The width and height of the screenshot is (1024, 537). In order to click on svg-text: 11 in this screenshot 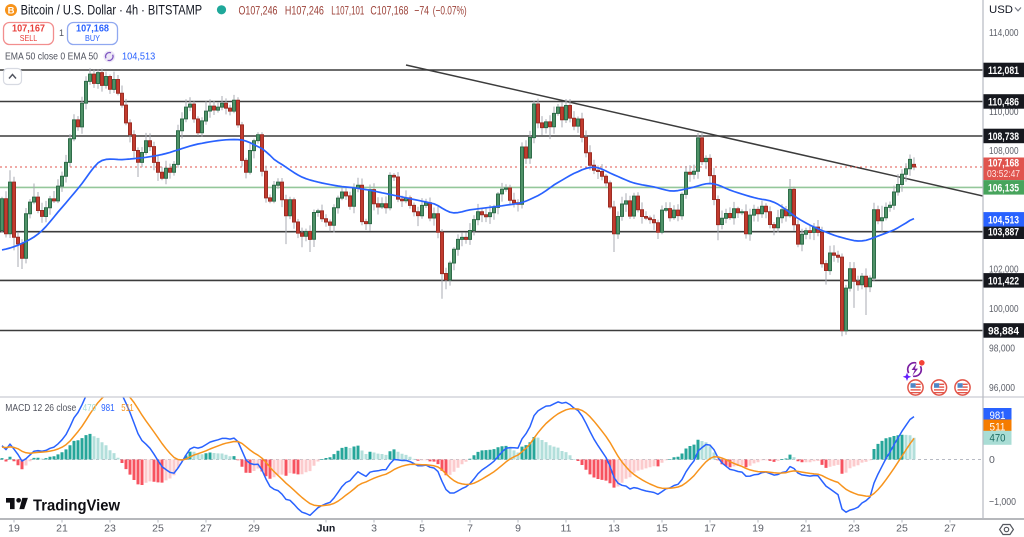, I will do `click(566, 529)`.